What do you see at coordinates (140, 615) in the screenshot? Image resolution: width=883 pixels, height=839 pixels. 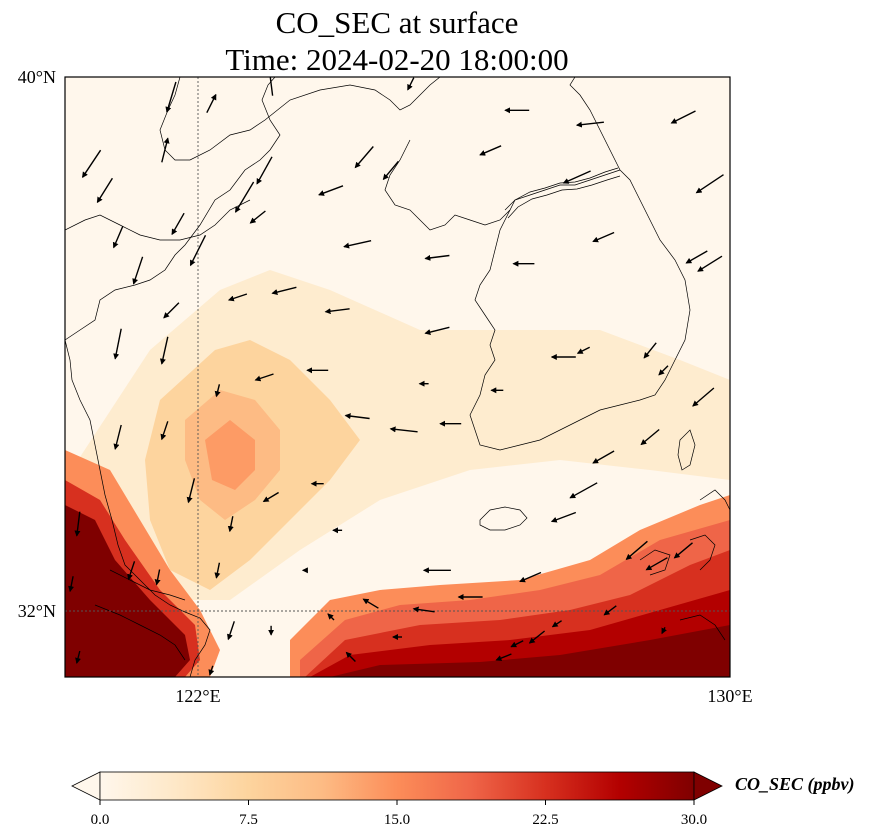 I see `river-yangtze` at bounding box center [140, 615].